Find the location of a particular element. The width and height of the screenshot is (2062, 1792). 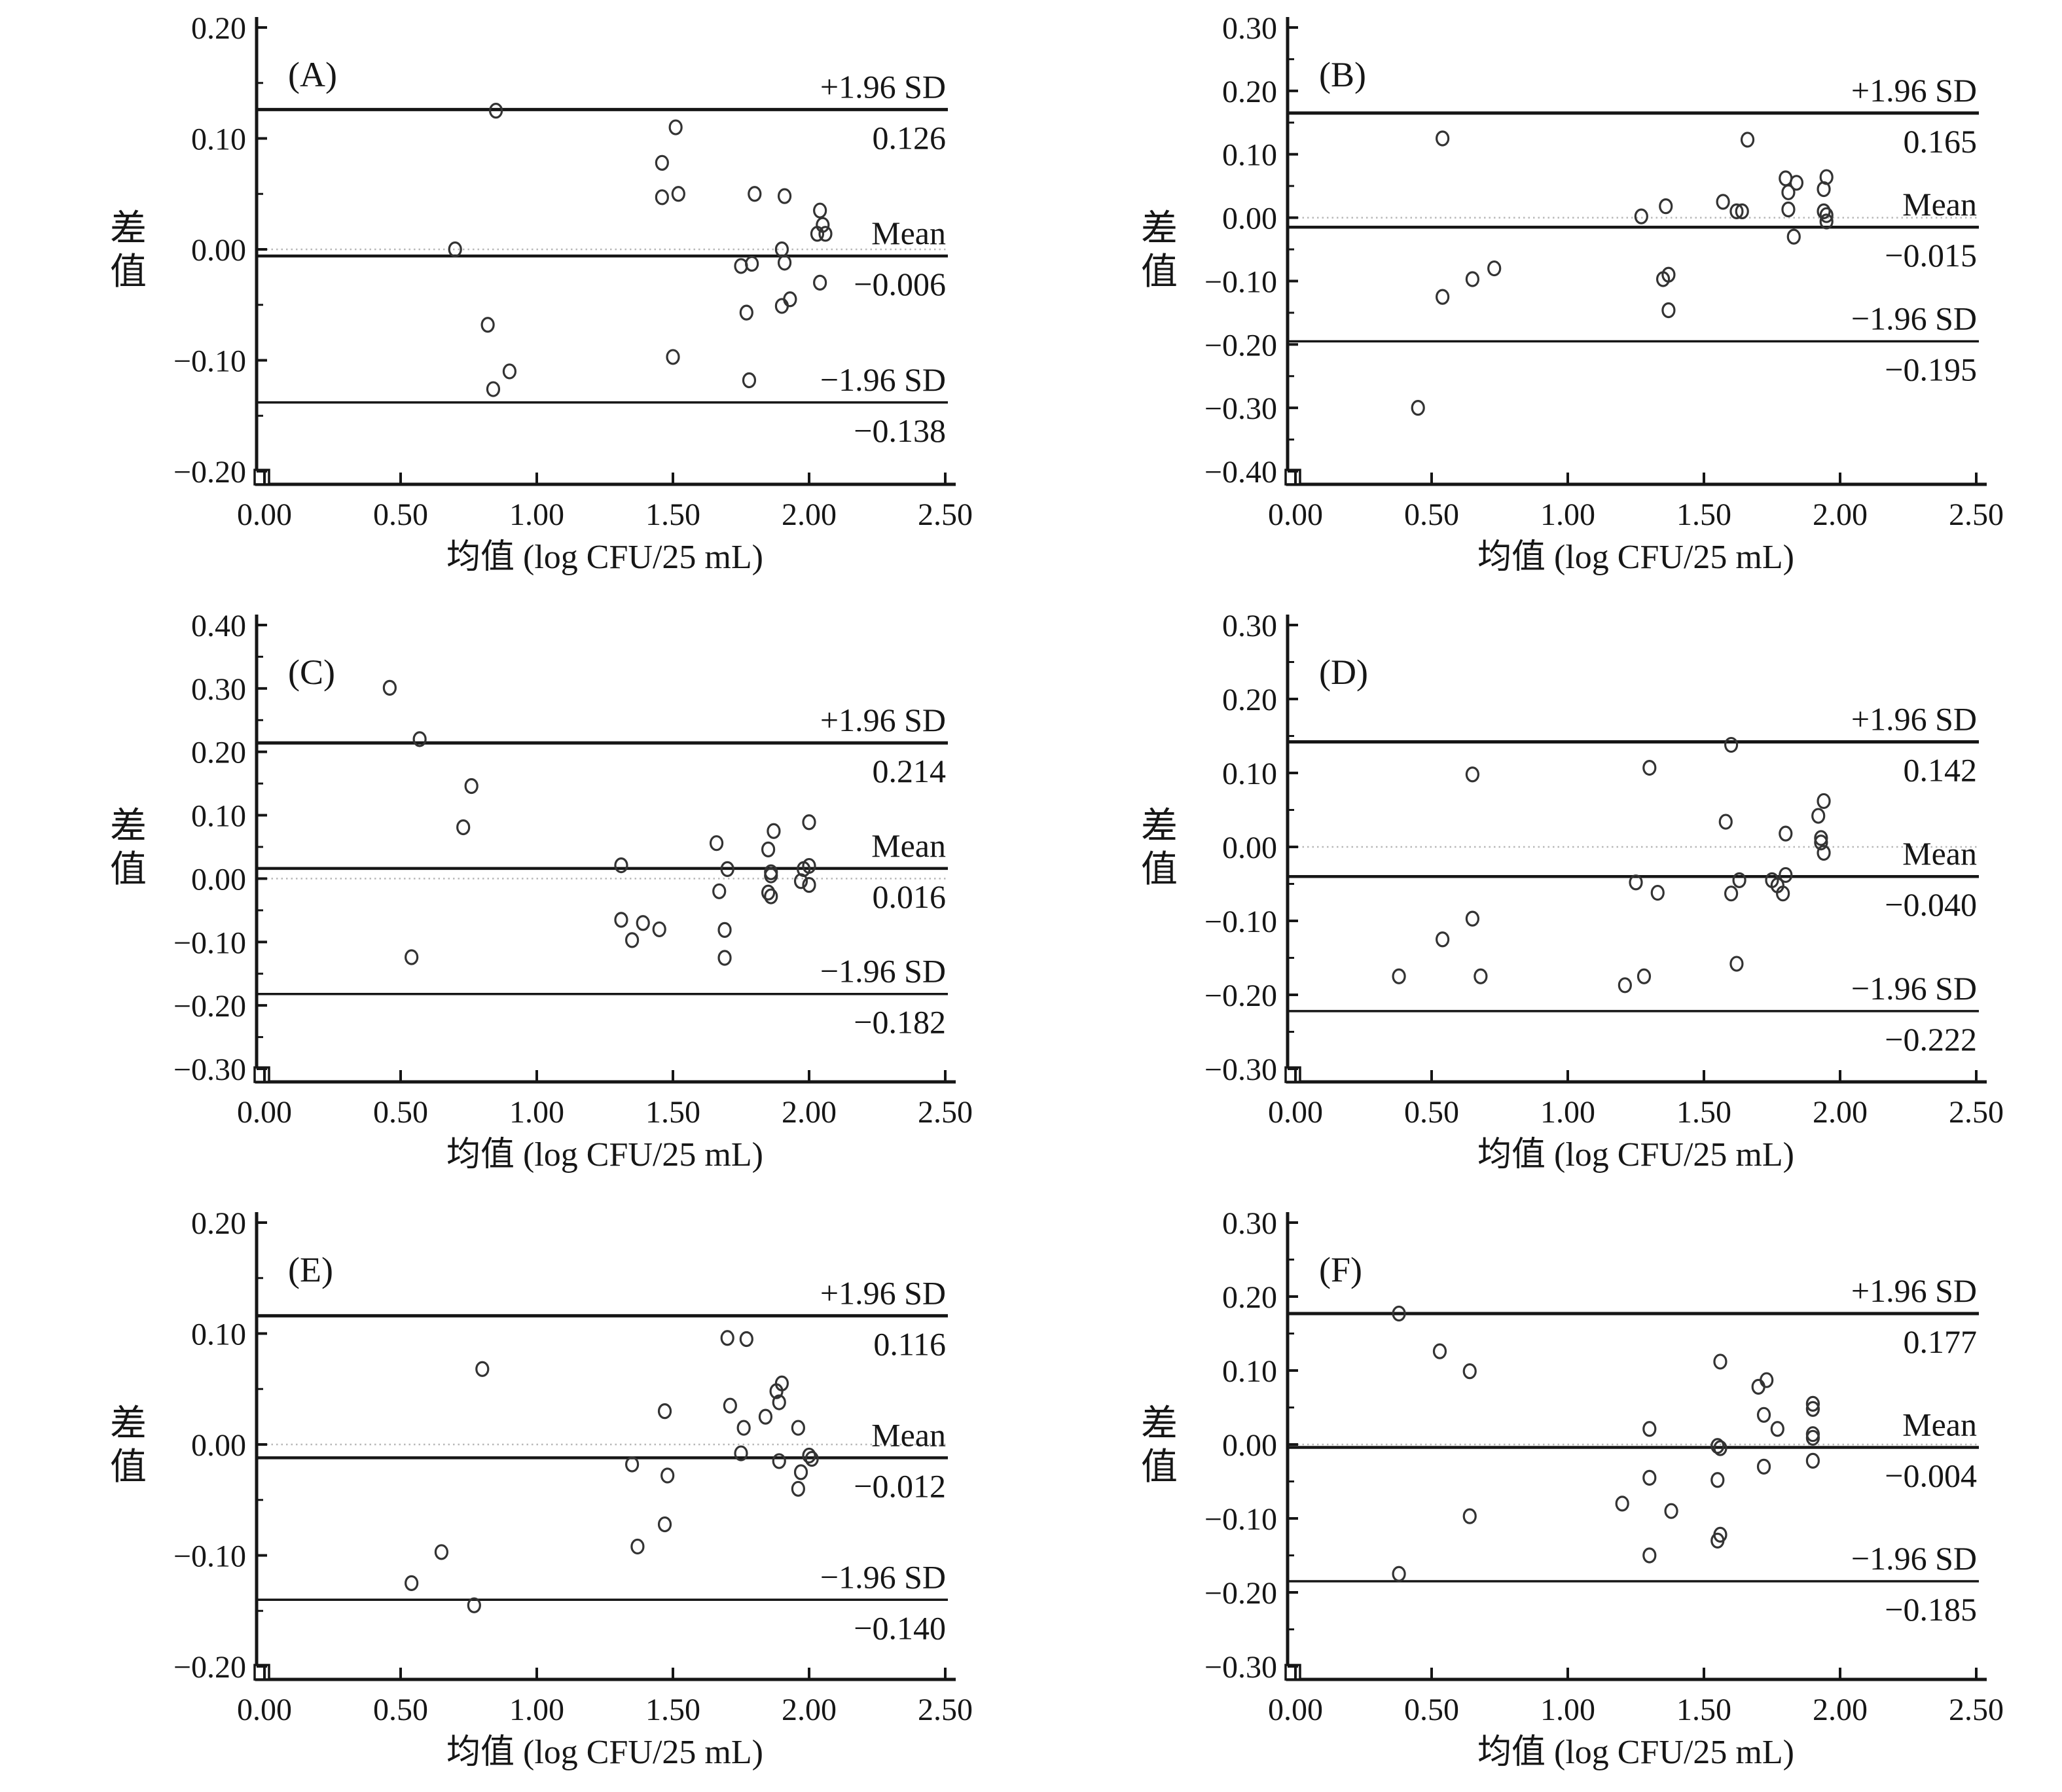

mean-value: 0.016 is located at coordinates (910, 897).